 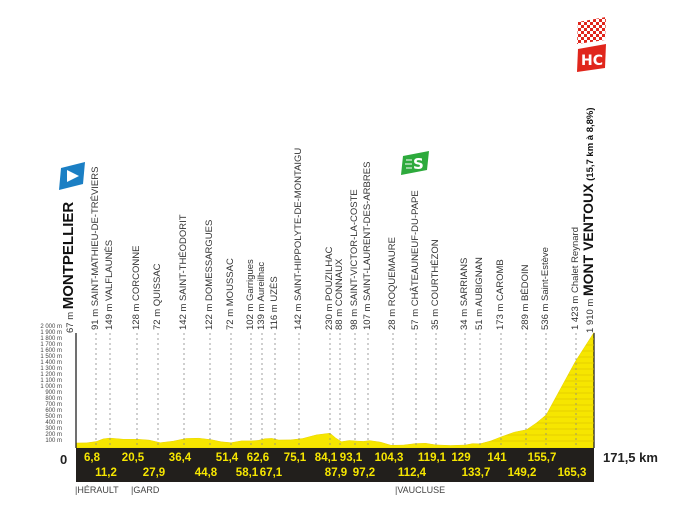 I want to click on waypoint-elevation: 149 m, so click(x=109, y=316).